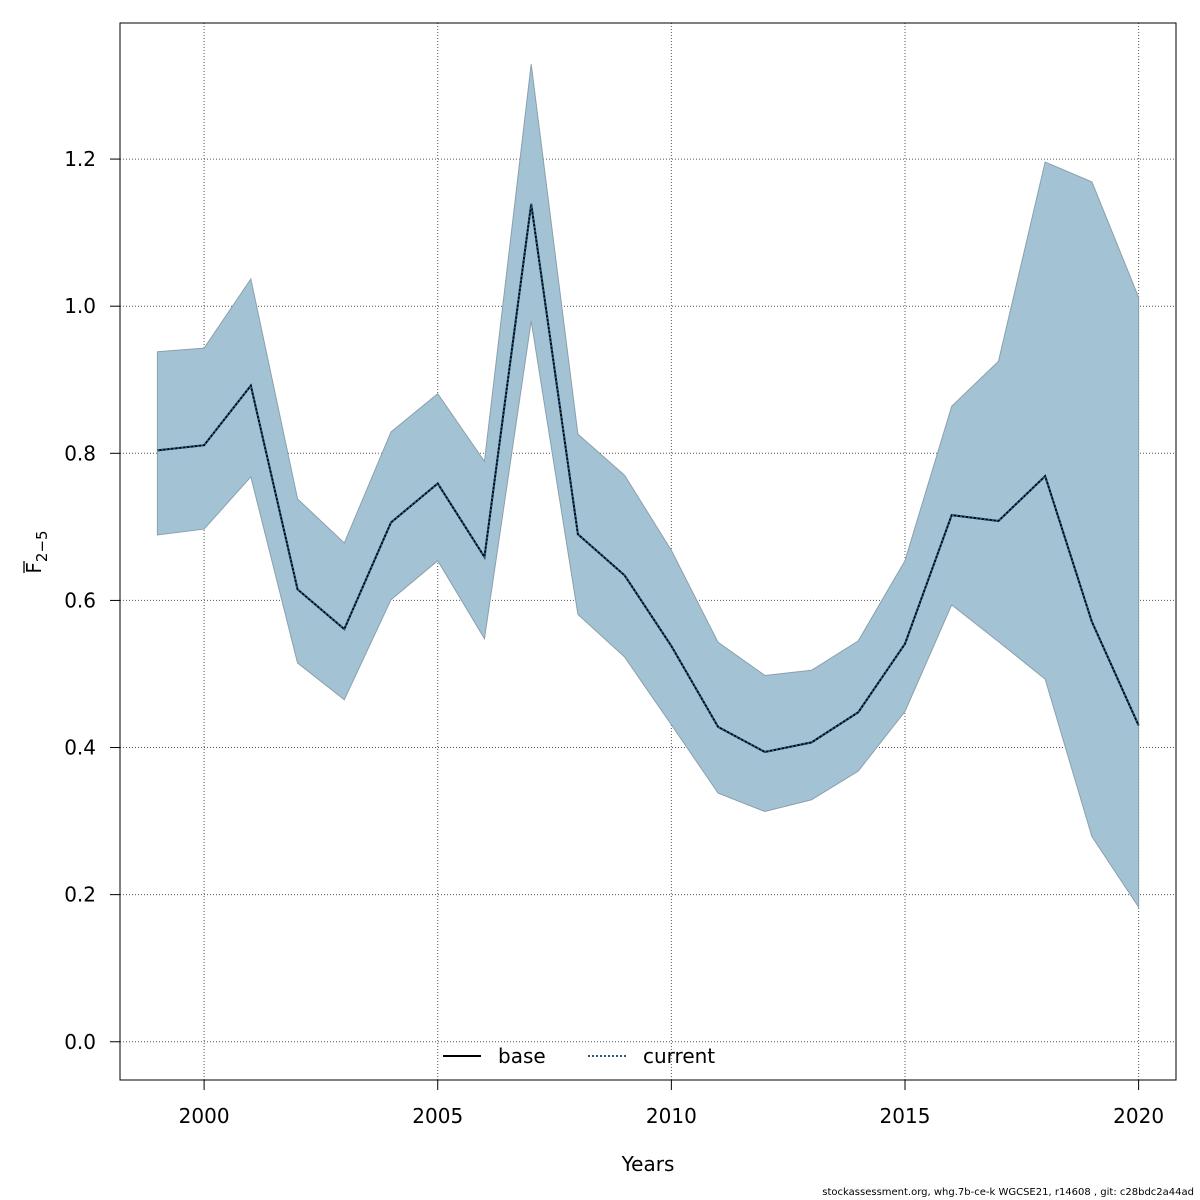 The image size is (1200, 1200). I want to click on y-axis: 0.0 0.2 0.4 0.6 0.8 1.0 1.2, so click(92, 600).